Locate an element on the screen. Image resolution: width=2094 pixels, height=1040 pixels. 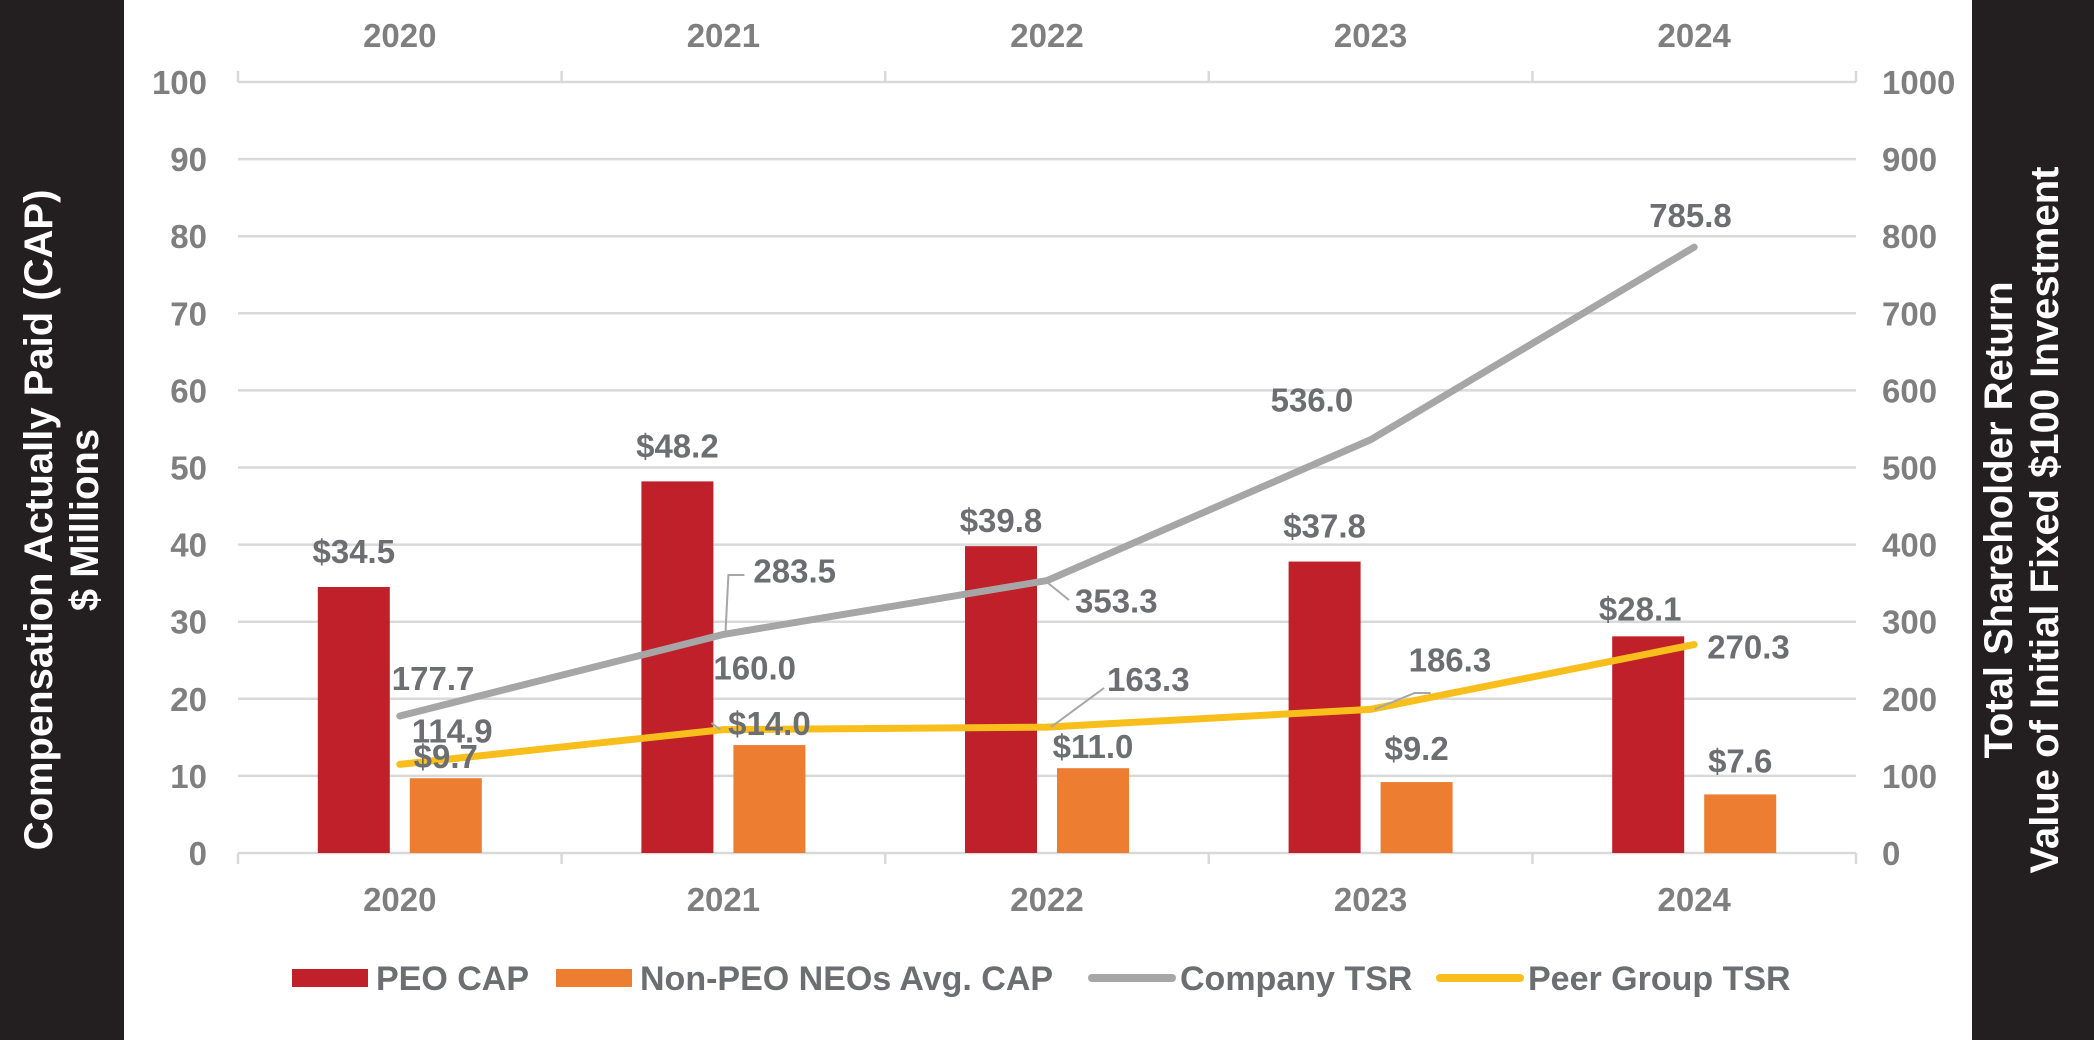
peo-cap-data-label: $34.5 is located at coordinates (354, 551).